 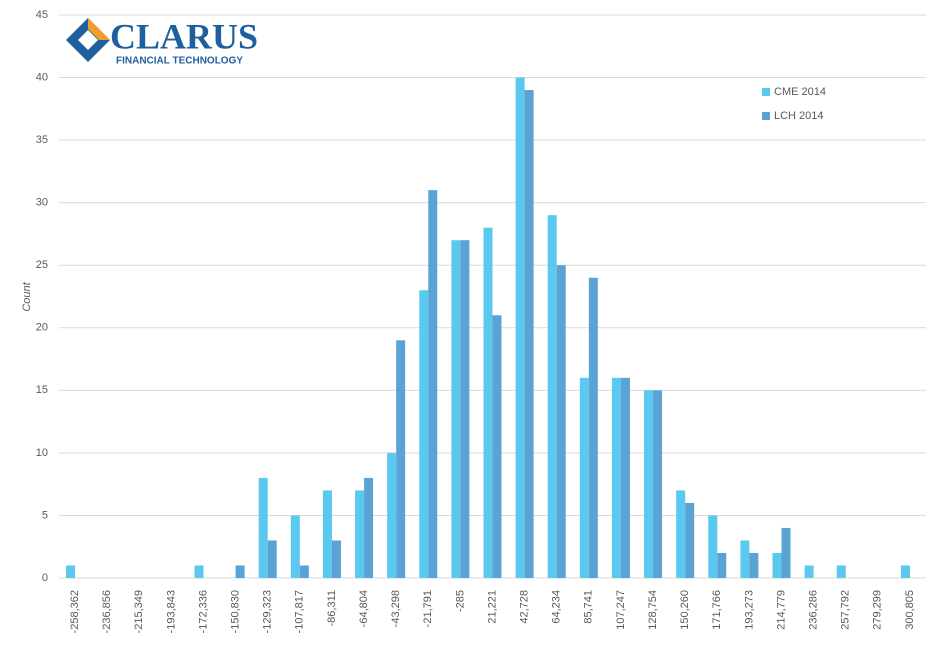 What do you see at coordinates (814, 610) in the screenshot?
I see `x-tick-label: 236,286` at bounding box center [814, 610].